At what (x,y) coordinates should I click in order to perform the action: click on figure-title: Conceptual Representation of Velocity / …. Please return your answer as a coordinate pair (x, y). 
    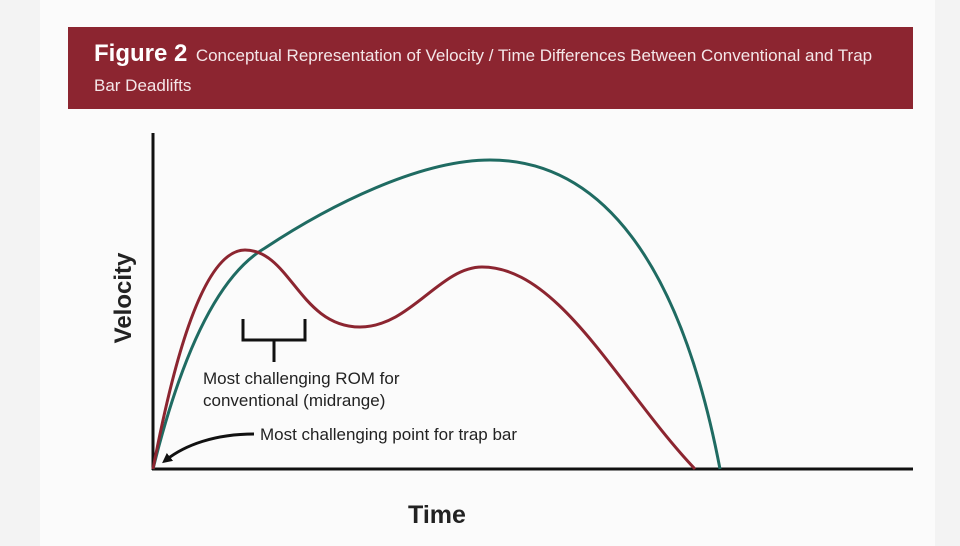
    Looking at the image, I should click on (483, 70).